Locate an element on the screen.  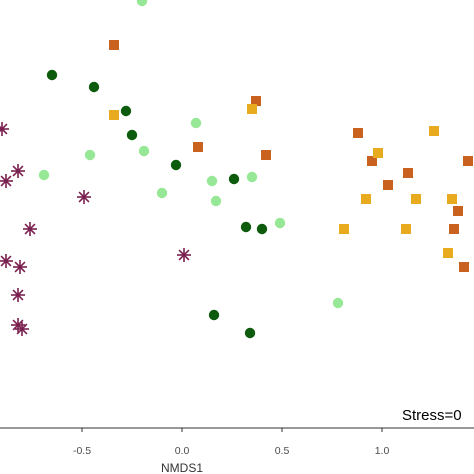
x-tick-label: 0.0 is located at coordinates (182, 451).